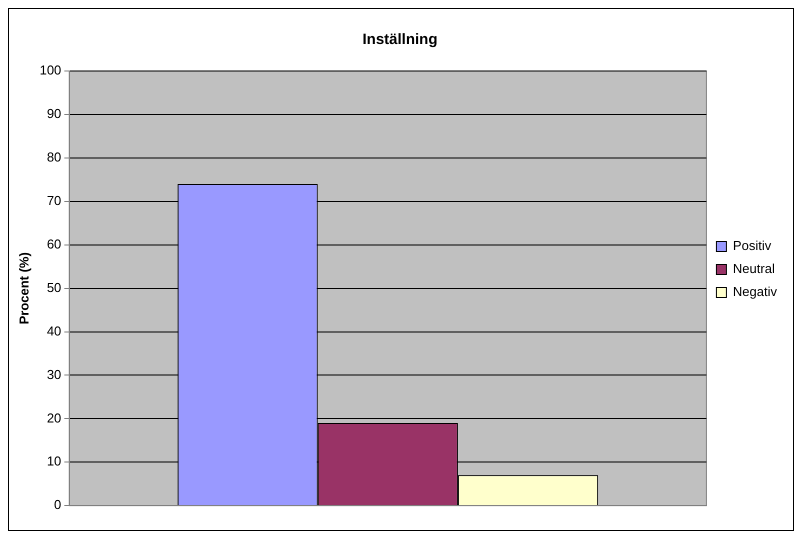 The image size is (802, 539). I want to click on legend-label: Neutral, so click(753, 268).